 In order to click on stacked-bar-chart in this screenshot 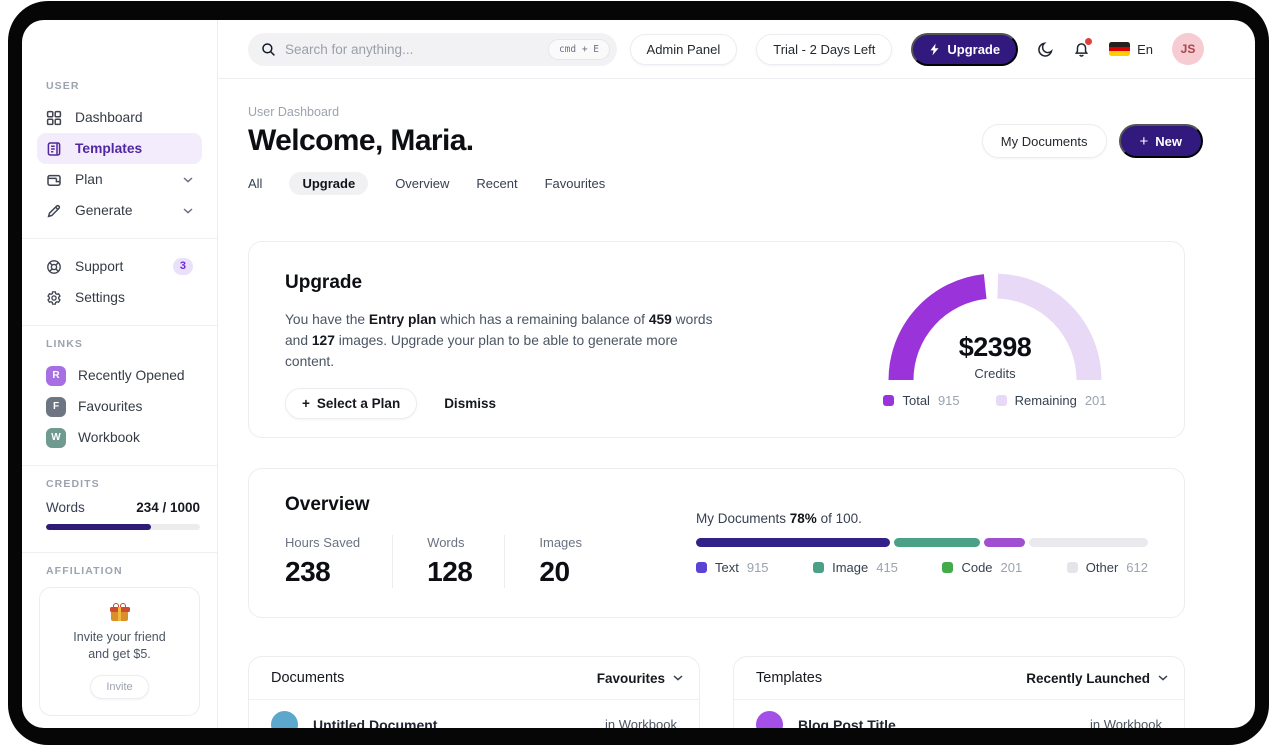, I will do `click(922, 542)`.